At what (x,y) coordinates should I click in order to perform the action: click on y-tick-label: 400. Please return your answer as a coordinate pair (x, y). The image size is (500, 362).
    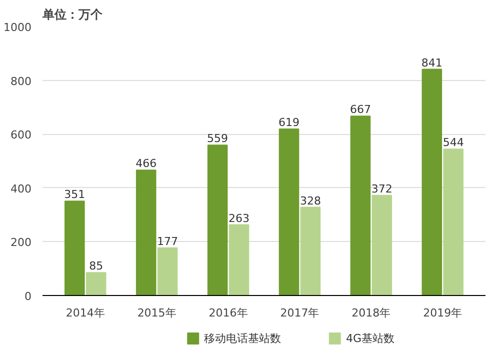
    Looking at the image, I should click on (21, 189).